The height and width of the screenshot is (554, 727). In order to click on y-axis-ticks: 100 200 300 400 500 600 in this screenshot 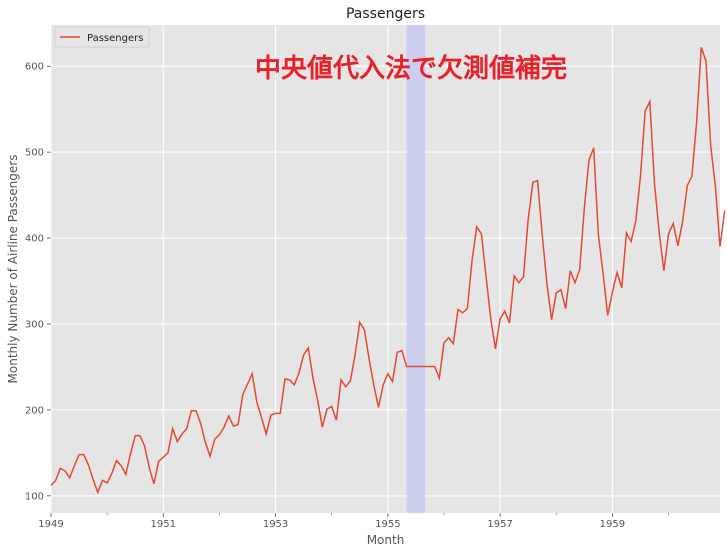, I will do `click(38, 282)`.